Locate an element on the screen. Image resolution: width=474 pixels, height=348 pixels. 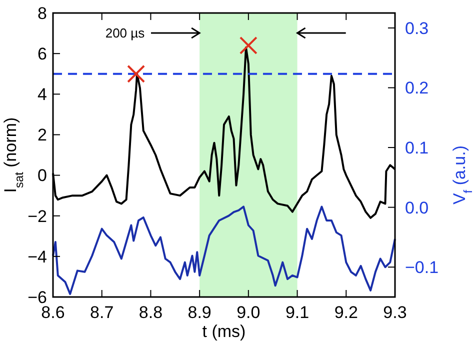
x-tick-label: 9.0 is located at coordinates (248, 312).